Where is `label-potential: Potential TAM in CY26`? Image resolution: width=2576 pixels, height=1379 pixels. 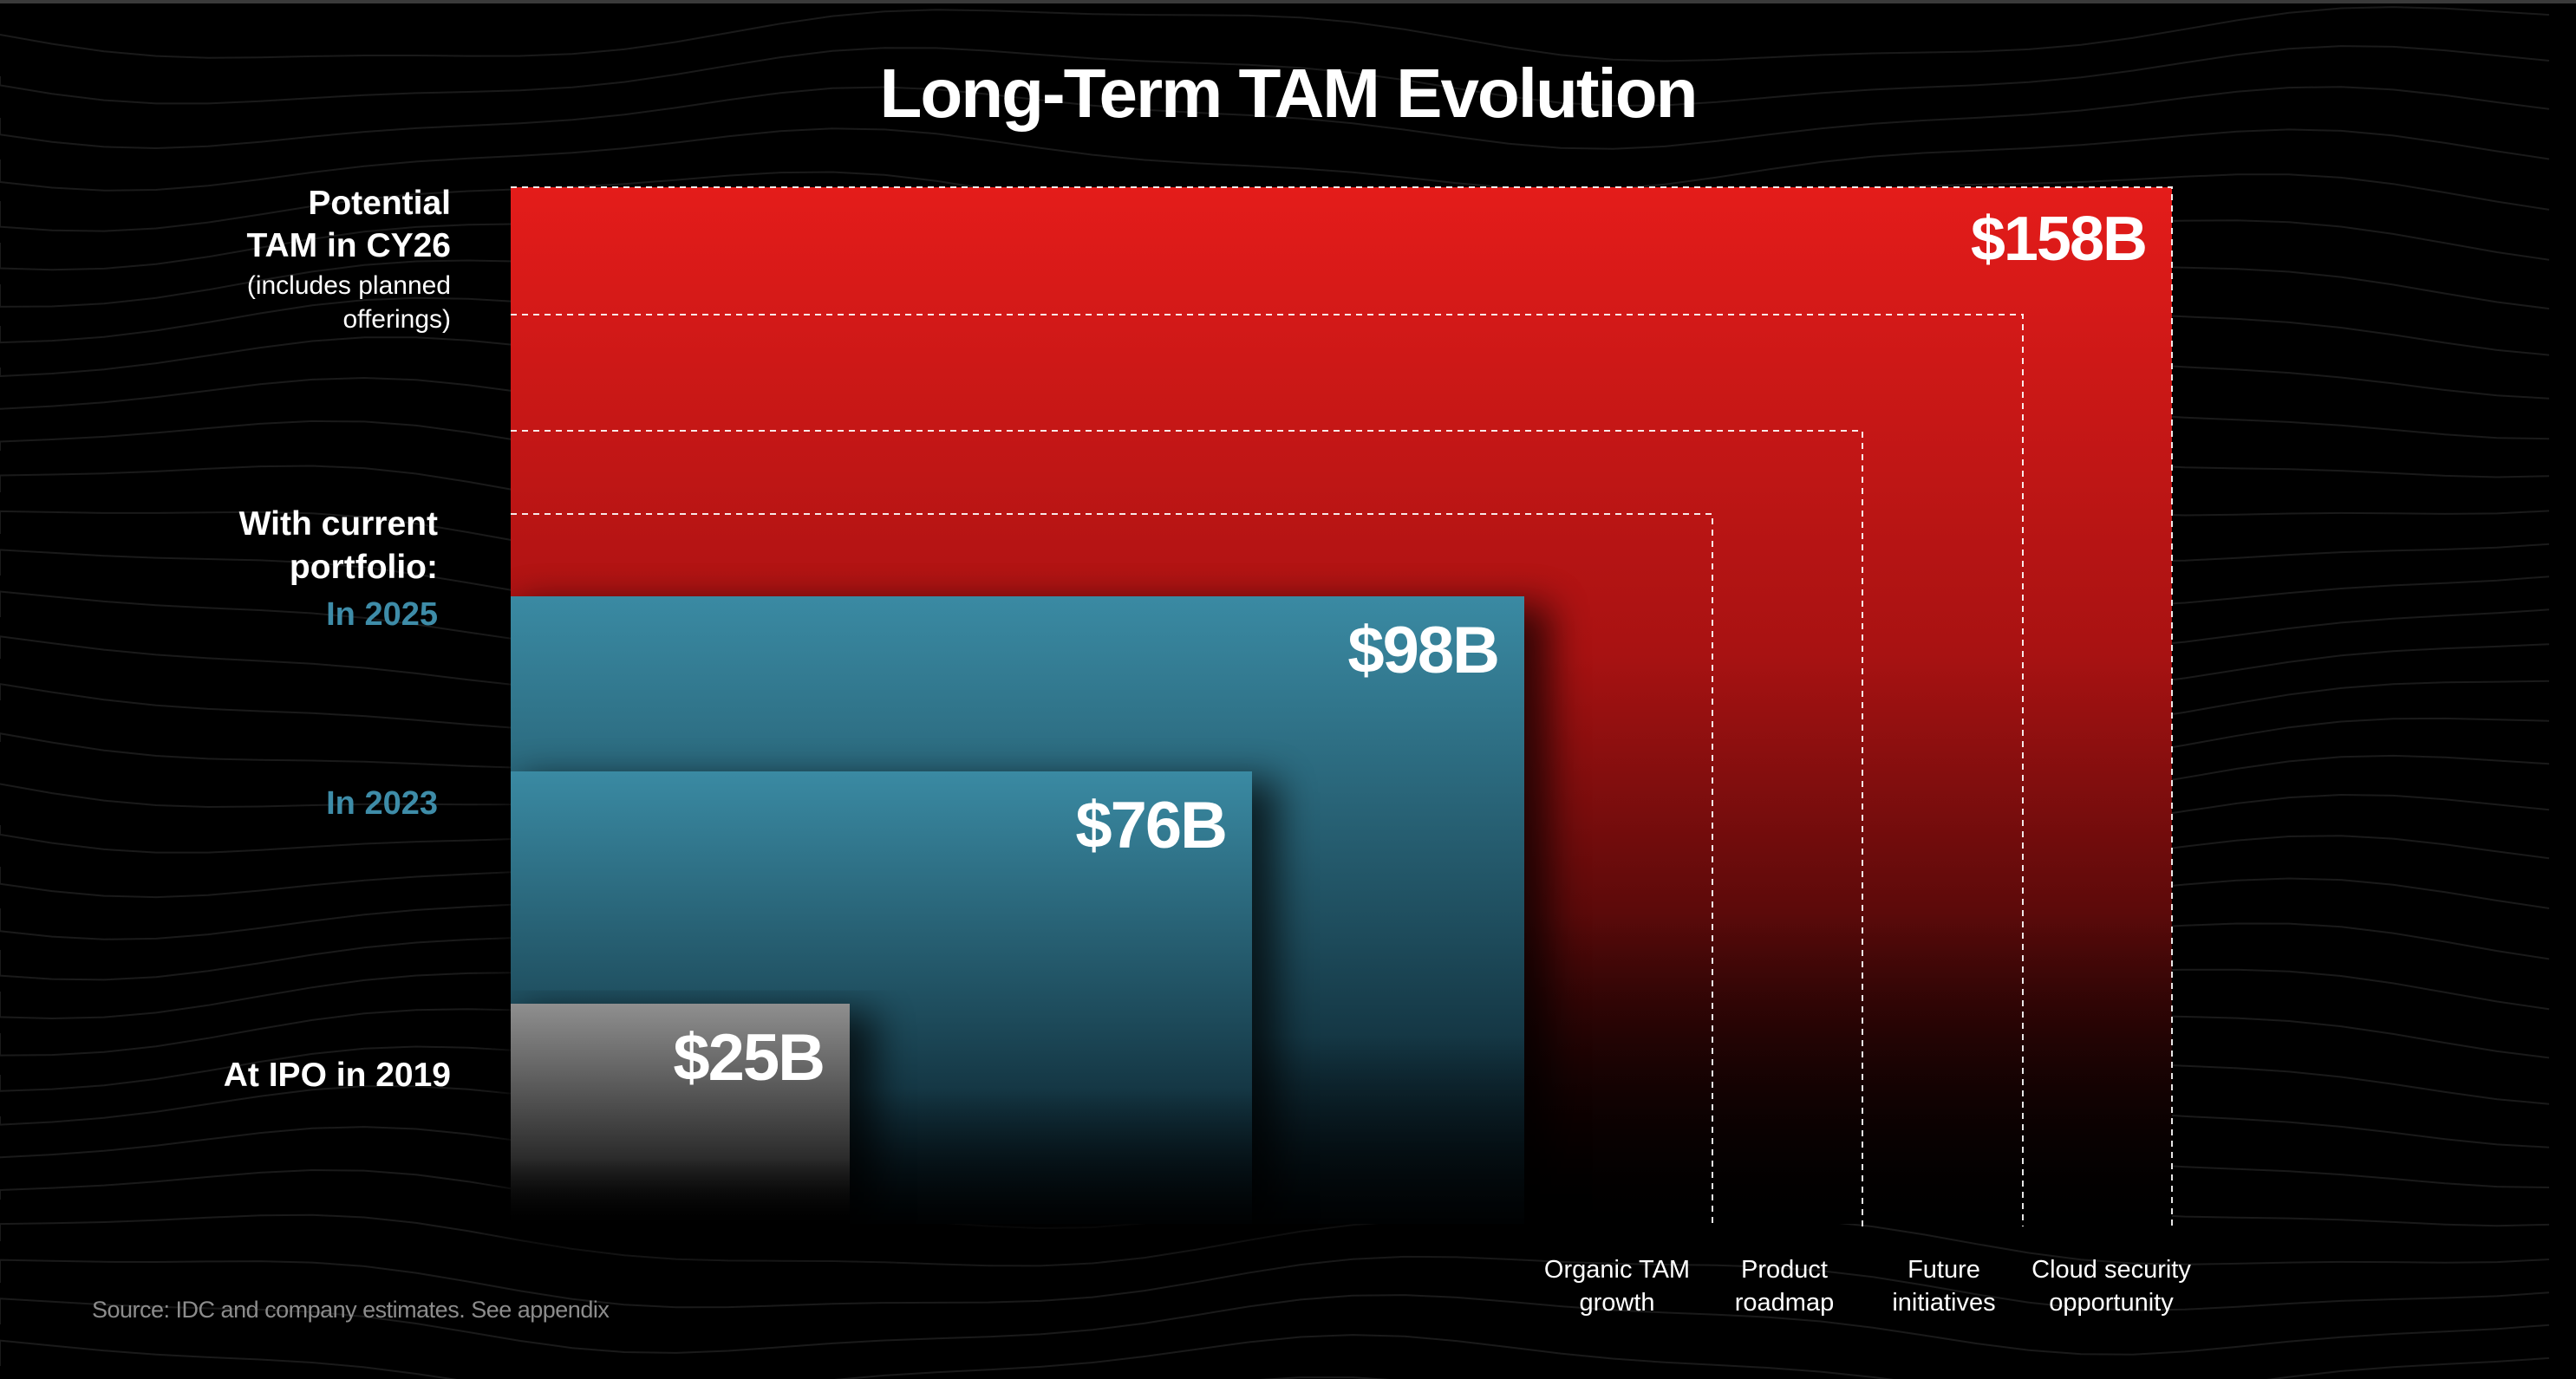 label-potential: Potential TAM in CY26 is located at coordinates (349, 224).